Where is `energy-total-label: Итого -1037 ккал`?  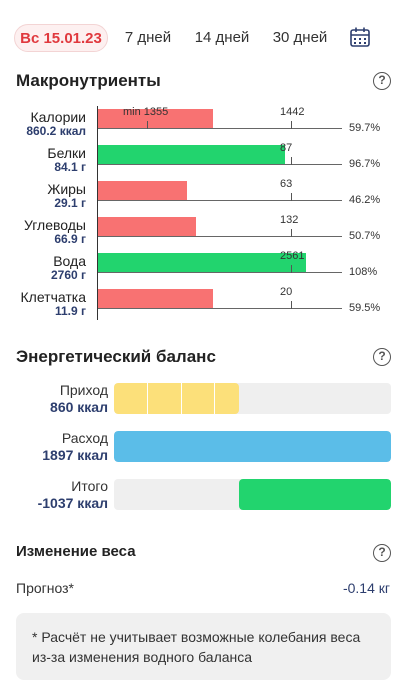 energy-total-label: Итого -1037 ккал is located at coordinates (54, 495).